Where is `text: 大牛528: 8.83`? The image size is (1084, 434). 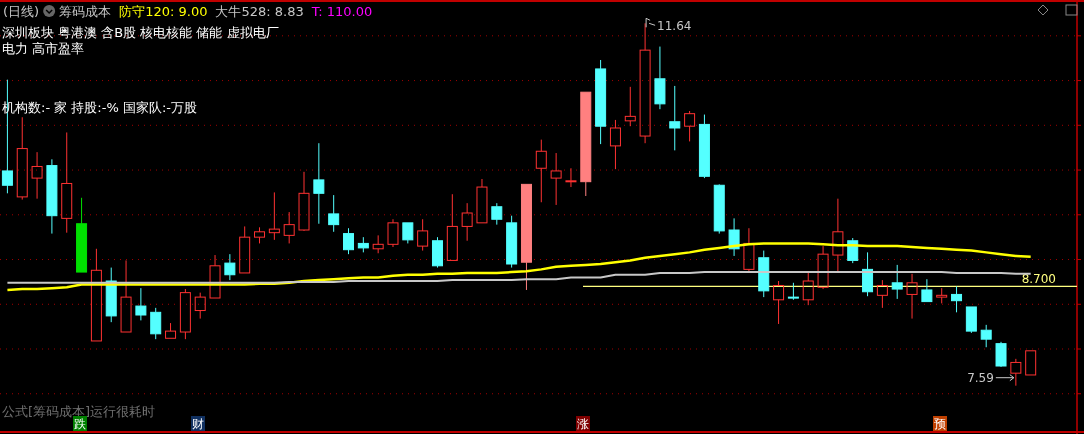
text: 大牛528: 8.83 is located at coordinates (259, 11).